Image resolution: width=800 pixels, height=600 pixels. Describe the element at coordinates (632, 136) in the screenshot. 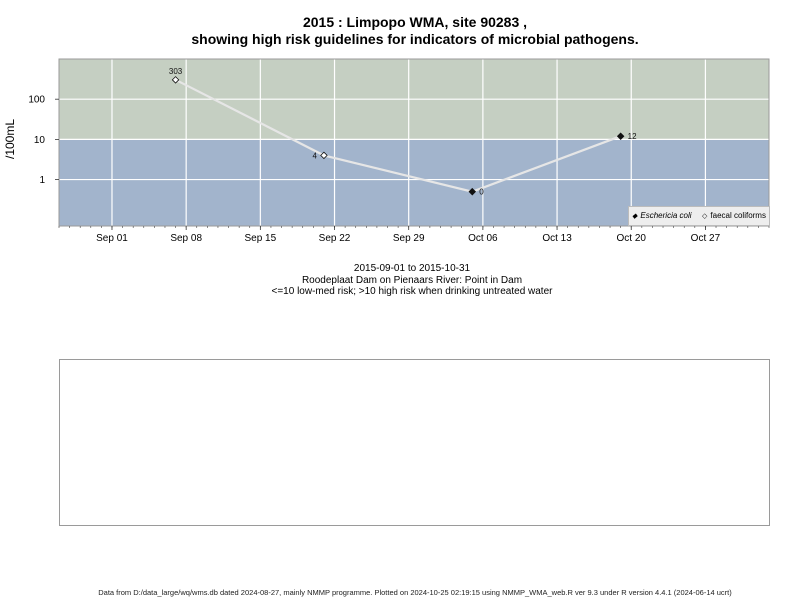

I see `data-label: 12` at that location.